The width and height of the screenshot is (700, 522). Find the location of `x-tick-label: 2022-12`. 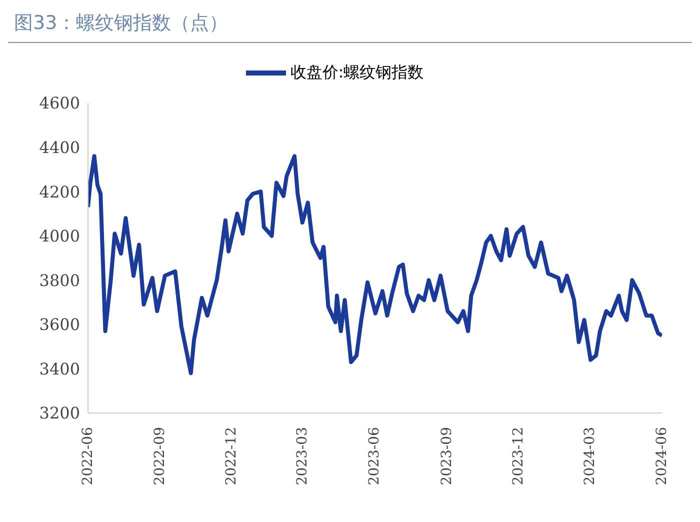

x-tick-label: 2022-12 is located at coordinates (232, 456).